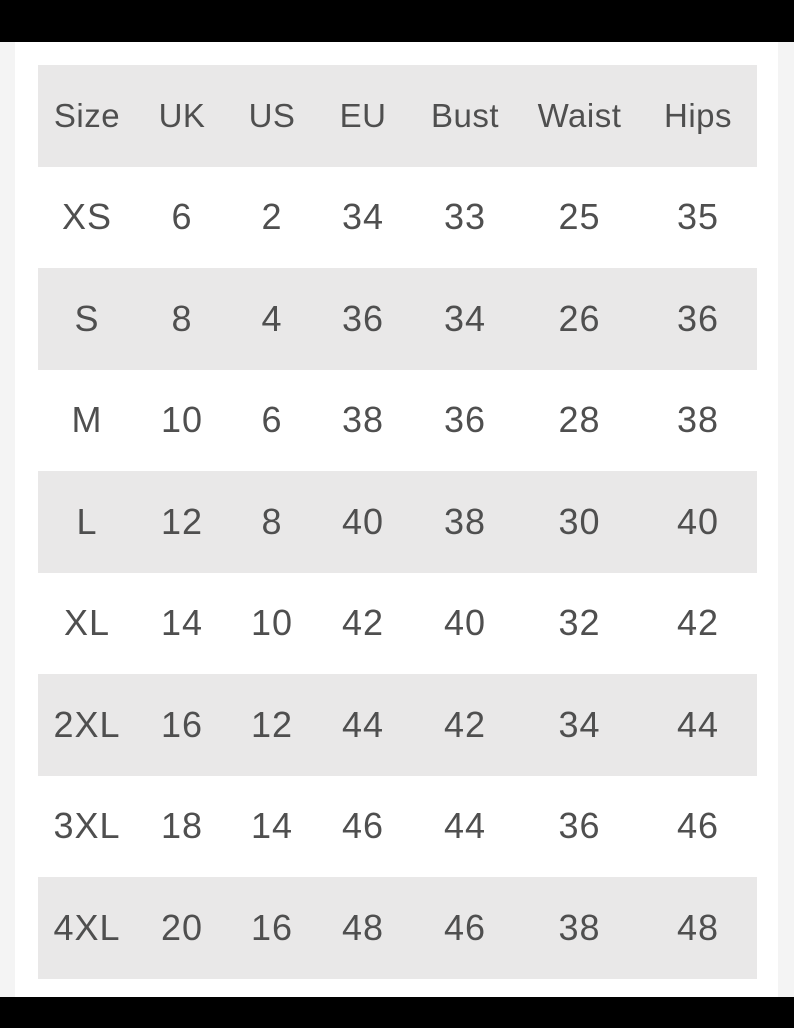  I want to click on table-row-xs: XS 6 2 34 33 25 35, so click(397, 218).